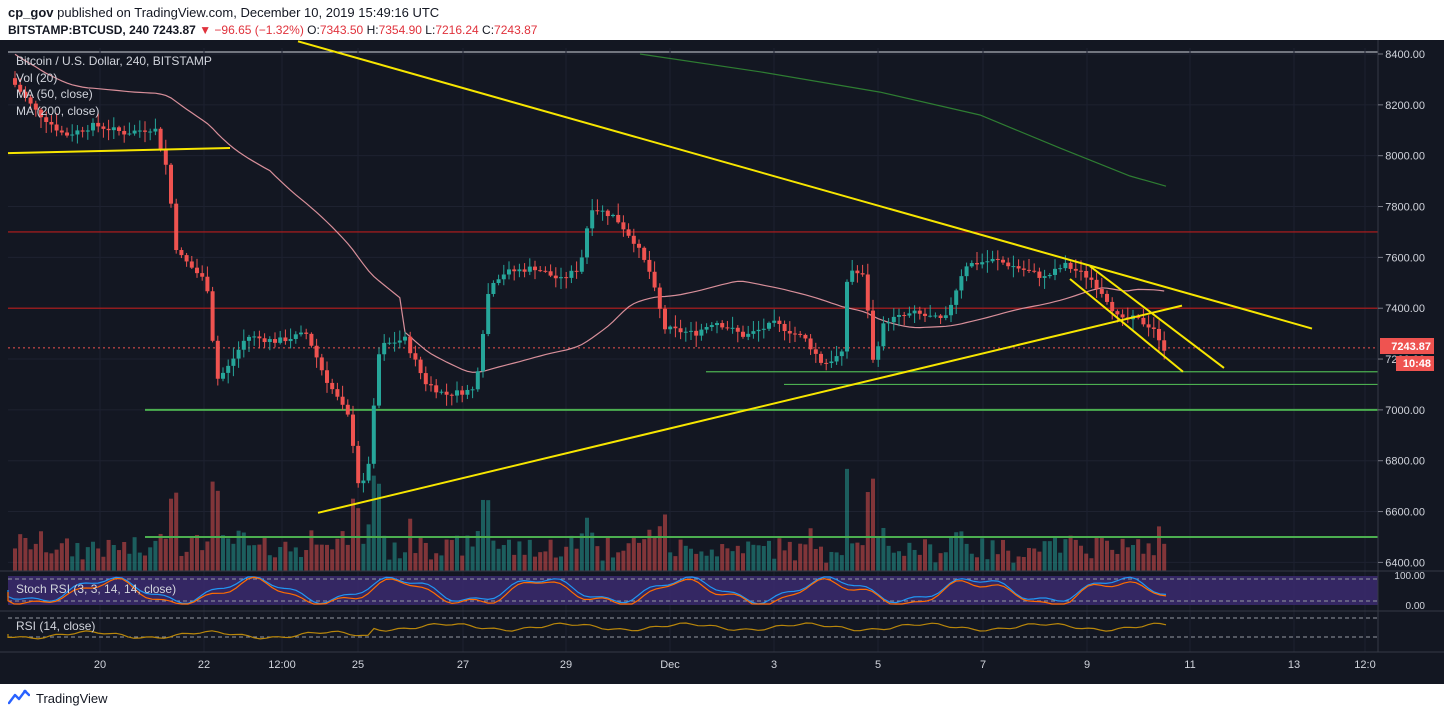  What do you see at coordinates (670, 665) in the screenshot?
I see `time-tick-label: Dec` at bounding box center [670, 665].